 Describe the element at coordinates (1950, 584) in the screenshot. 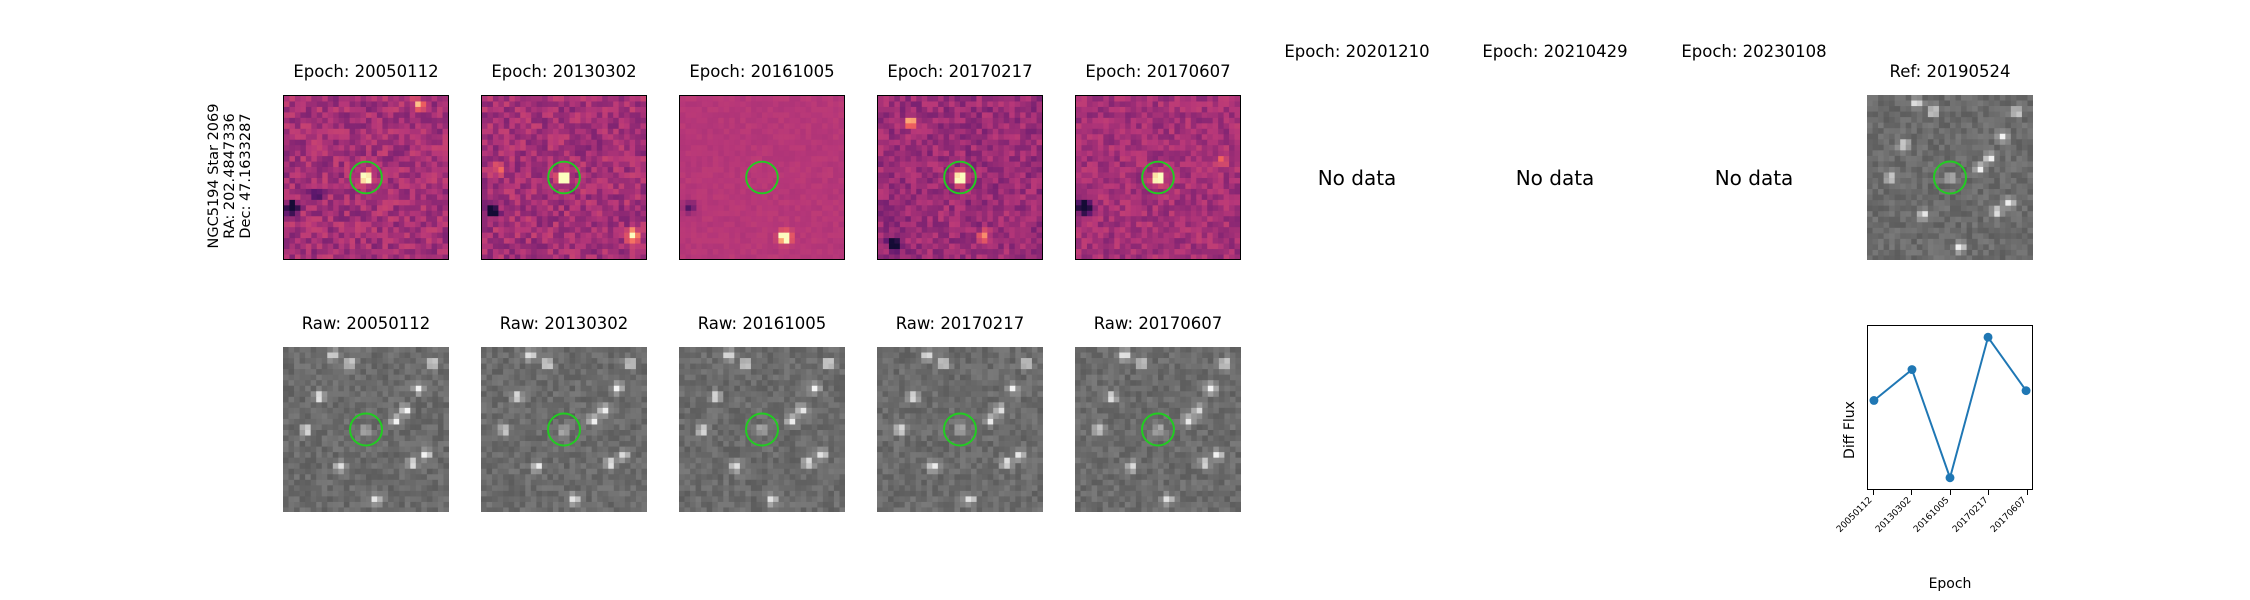

I see `lightcurve-xlabel: Epoch` at that location.